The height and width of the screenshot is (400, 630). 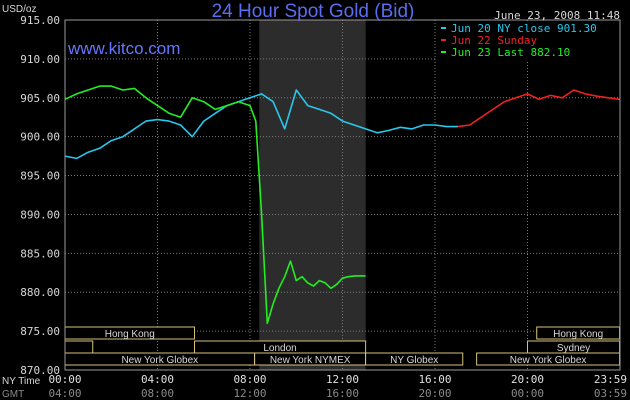 I want to click on y-tick-label: 870.00, so click(x=40, y=370).